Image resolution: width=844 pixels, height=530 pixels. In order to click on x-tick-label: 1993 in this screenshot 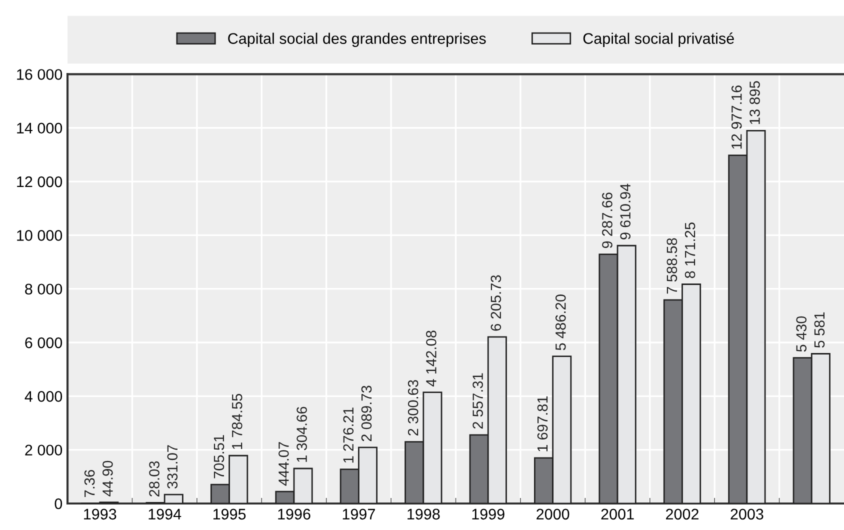, I will do `click(100, 514)`.